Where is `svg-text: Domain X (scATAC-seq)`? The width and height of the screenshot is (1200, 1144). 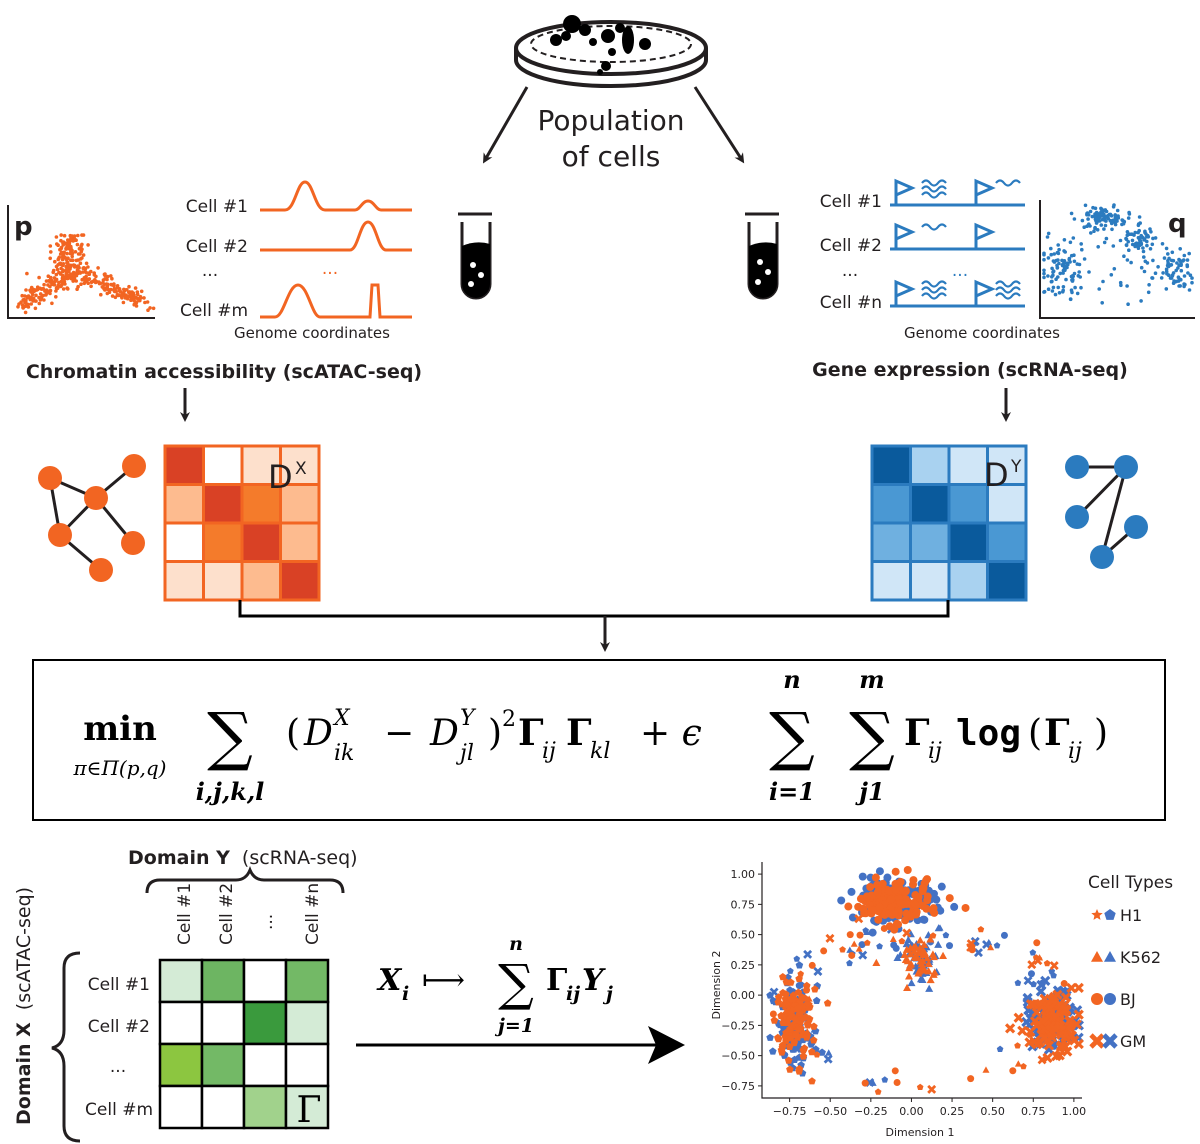 svg-text: Domain X (scATAC-seq) is located at coordinates (24, 1006).